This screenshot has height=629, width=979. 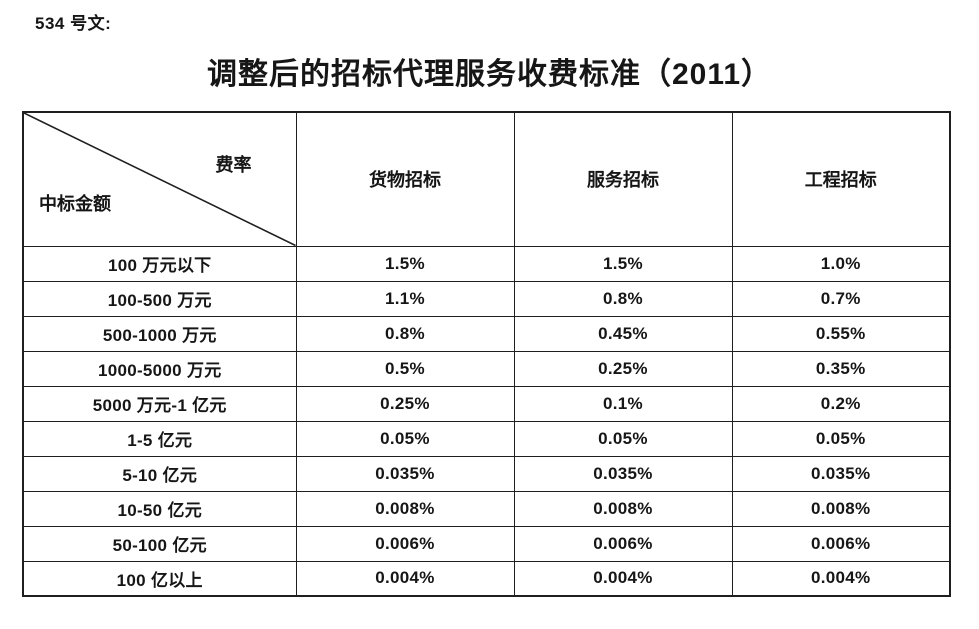 I want to click on amount-cell: 100 万元以下, so click(x=159, y=263).